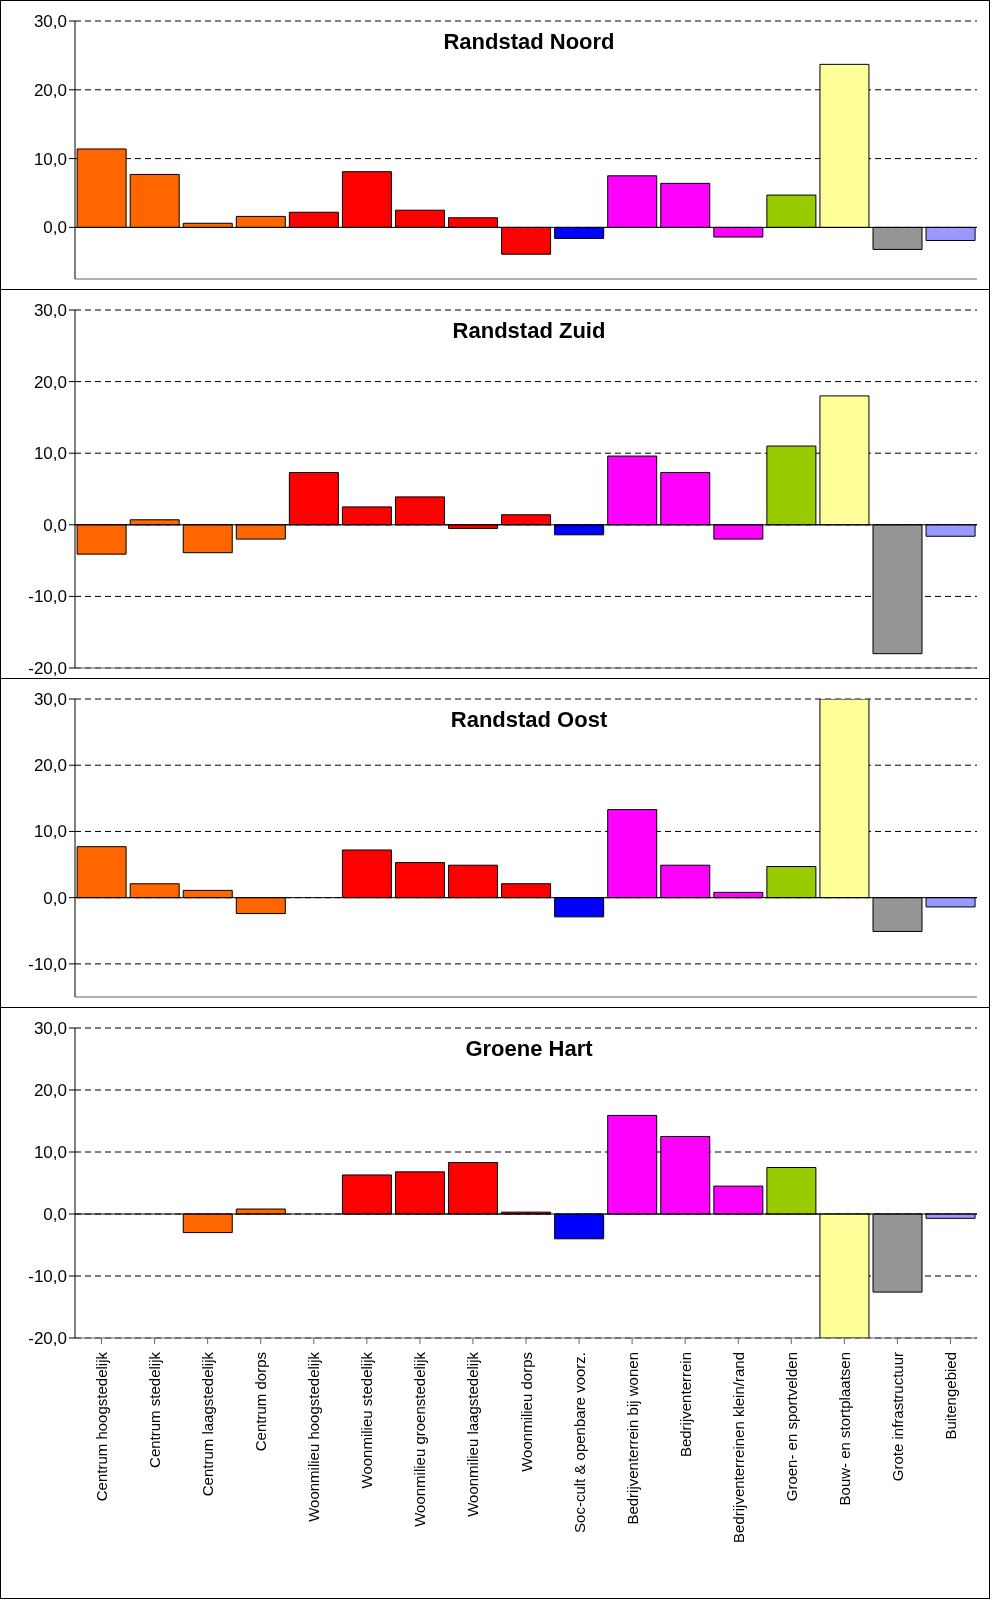 This screenshot has width=998, height=1610. What do you see at coordinates (420, 1439) in the screenshot?
I see `x-tick-label: Woonmilieu groenstedelijk` at bounding box center [420, 1439].